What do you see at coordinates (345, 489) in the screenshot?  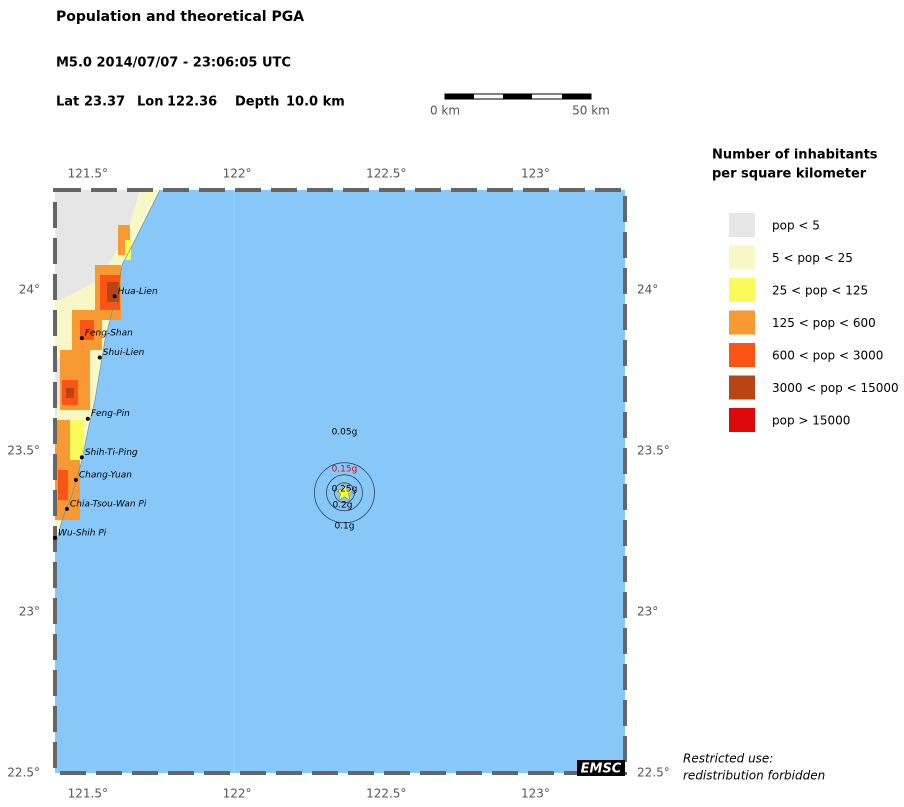 I see `pga-label: 0.25g` at bounding box center [345, 489].